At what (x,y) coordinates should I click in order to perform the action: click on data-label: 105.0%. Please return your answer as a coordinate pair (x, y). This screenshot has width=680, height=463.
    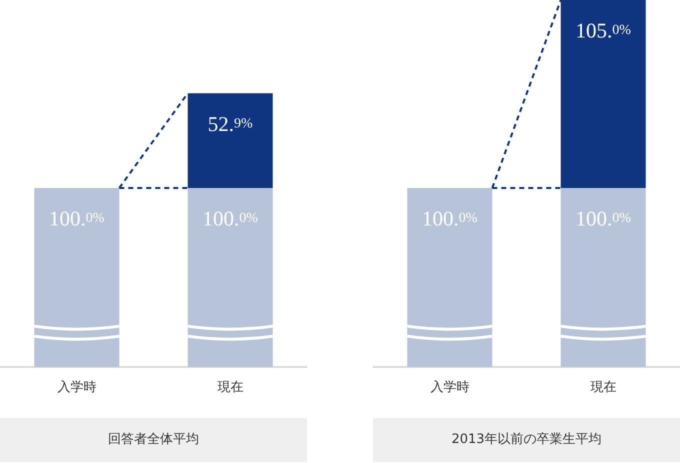
    Looking at the image, I should click on (604, 30).